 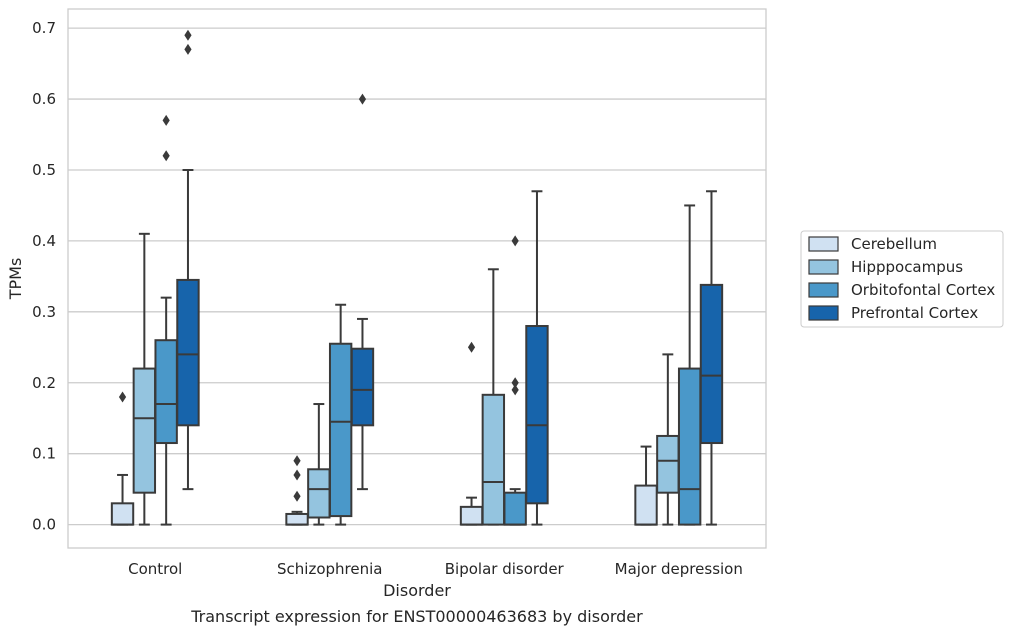 What do you see at coordinates (44, 28) in the screenshot?
I see `y-tick-label: 0.7` at bounding box center [44, 28].